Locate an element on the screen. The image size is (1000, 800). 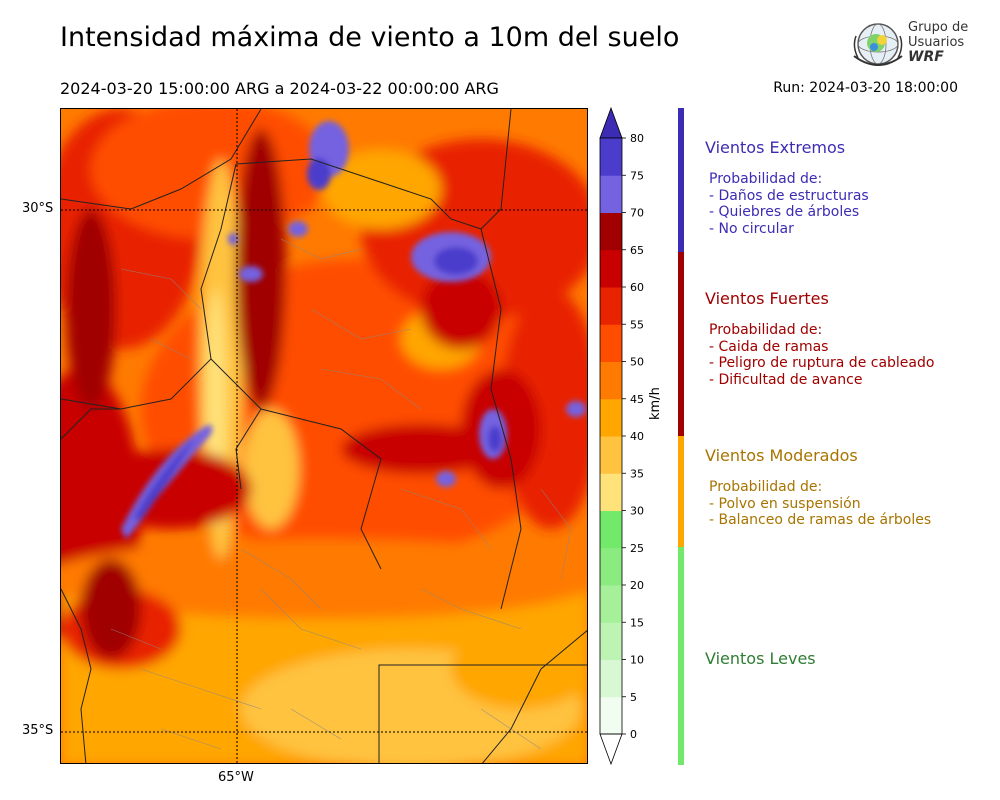
logo-line-2: Usuarios is located at coordinates (936, 42).